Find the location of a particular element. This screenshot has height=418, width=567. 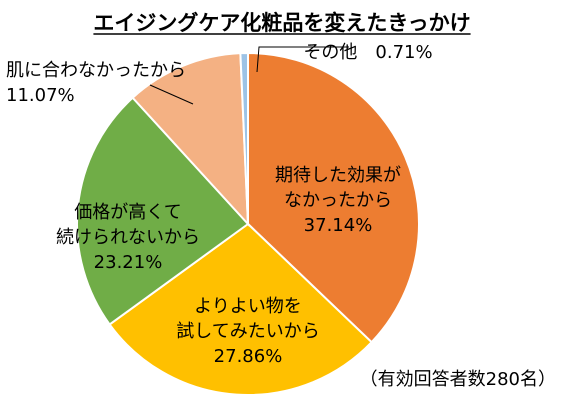

slice-label-5: その他 0.71% is located at coordinates (367, 52).